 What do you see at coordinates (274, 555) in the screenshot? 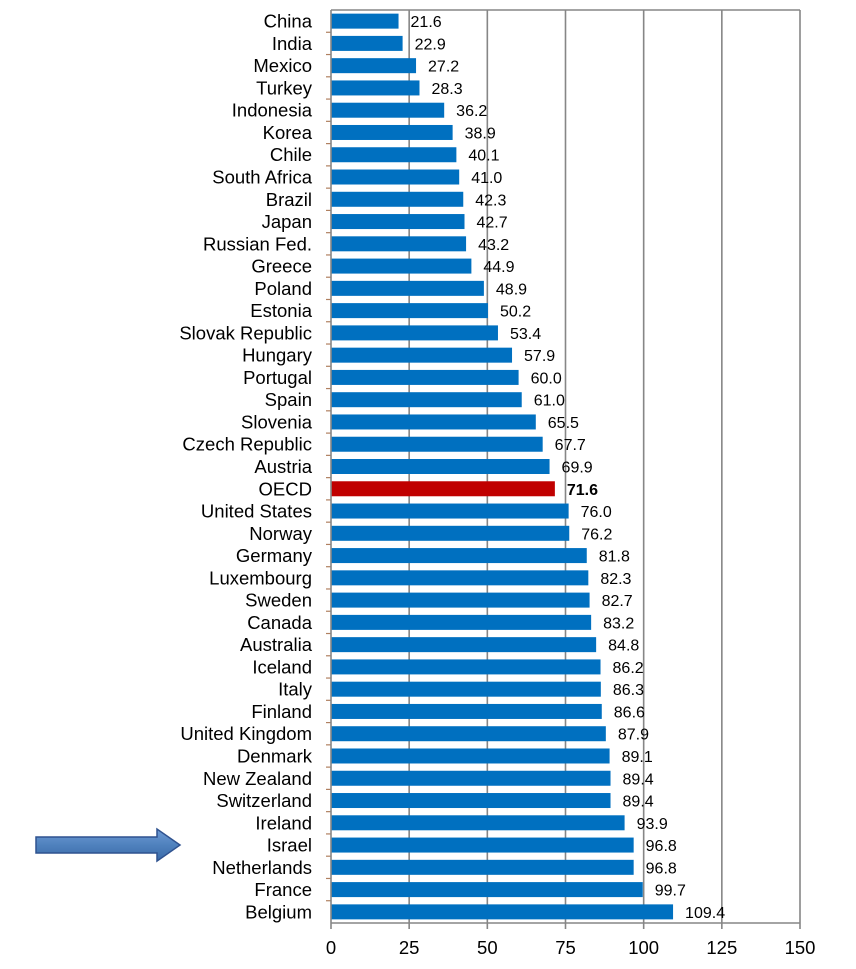
I see `category-label: Germany` at bounding box center [274, 555].